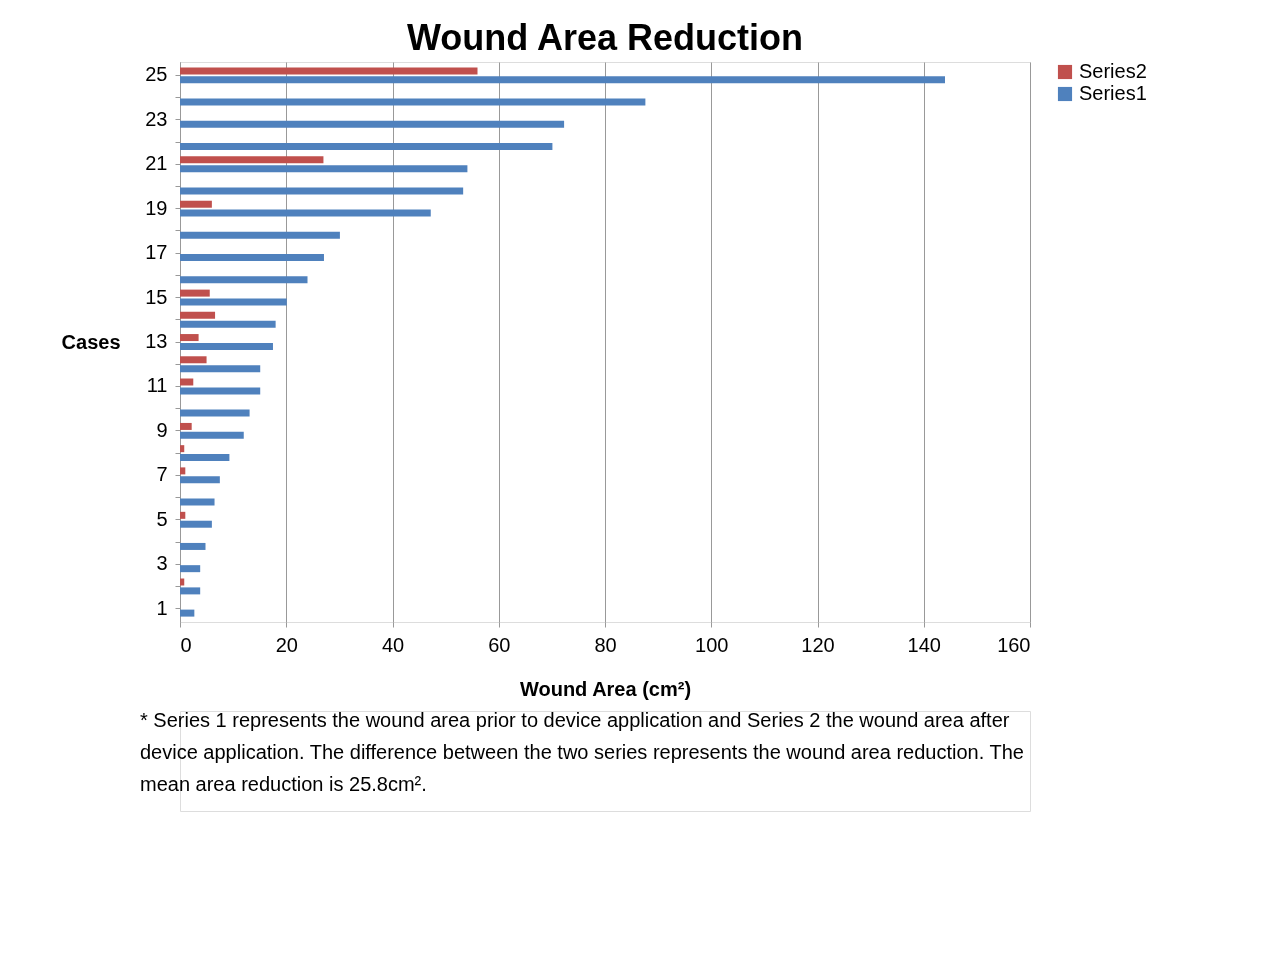  What do you see at coordinates (156, 118) in the screenshot?
I see `y-tick-label: 23` at bounding box center [156, 118].